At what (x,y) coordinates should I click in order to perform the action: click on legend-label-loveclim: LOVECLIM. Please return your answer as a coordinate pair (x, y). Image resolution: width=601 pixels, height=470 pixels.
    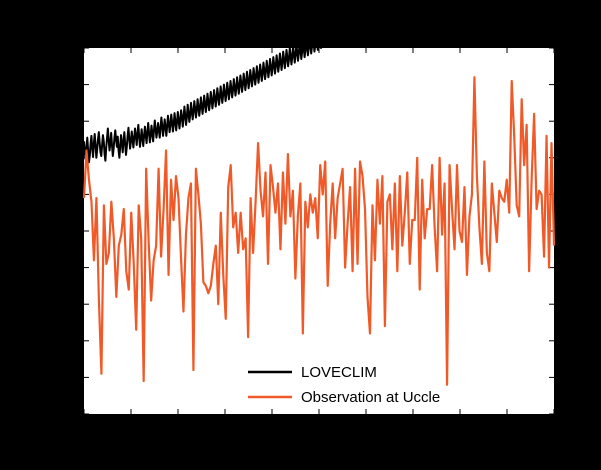
    Looking at the image, I should click on (339, 372).